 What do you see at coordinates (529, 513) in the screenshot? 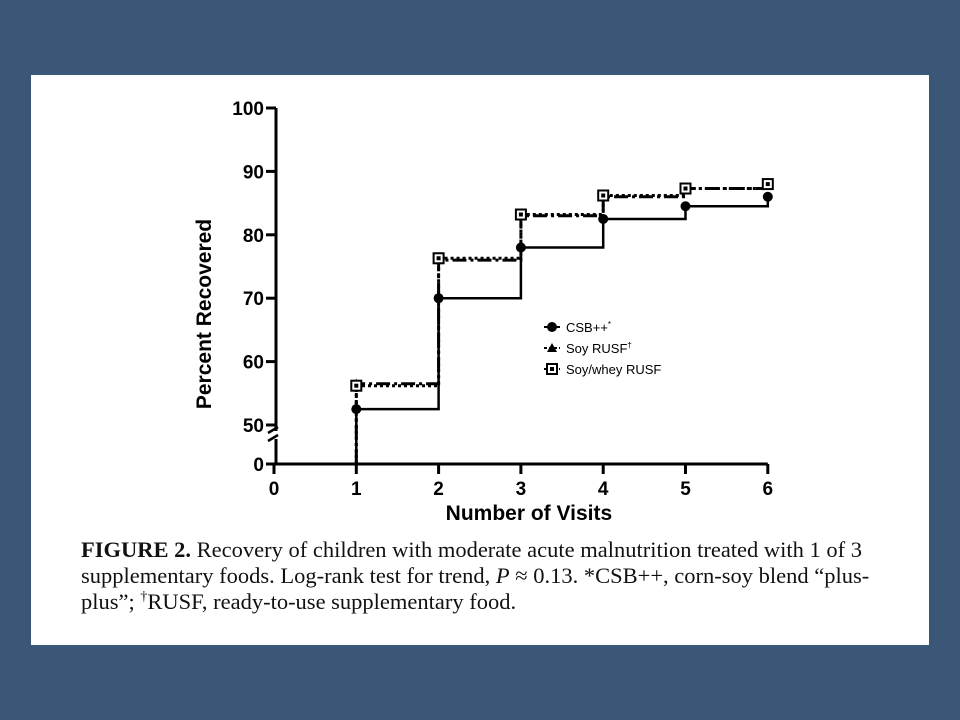
I see `x-axis-title: Number of Visits` at bounding box center [529, 513].